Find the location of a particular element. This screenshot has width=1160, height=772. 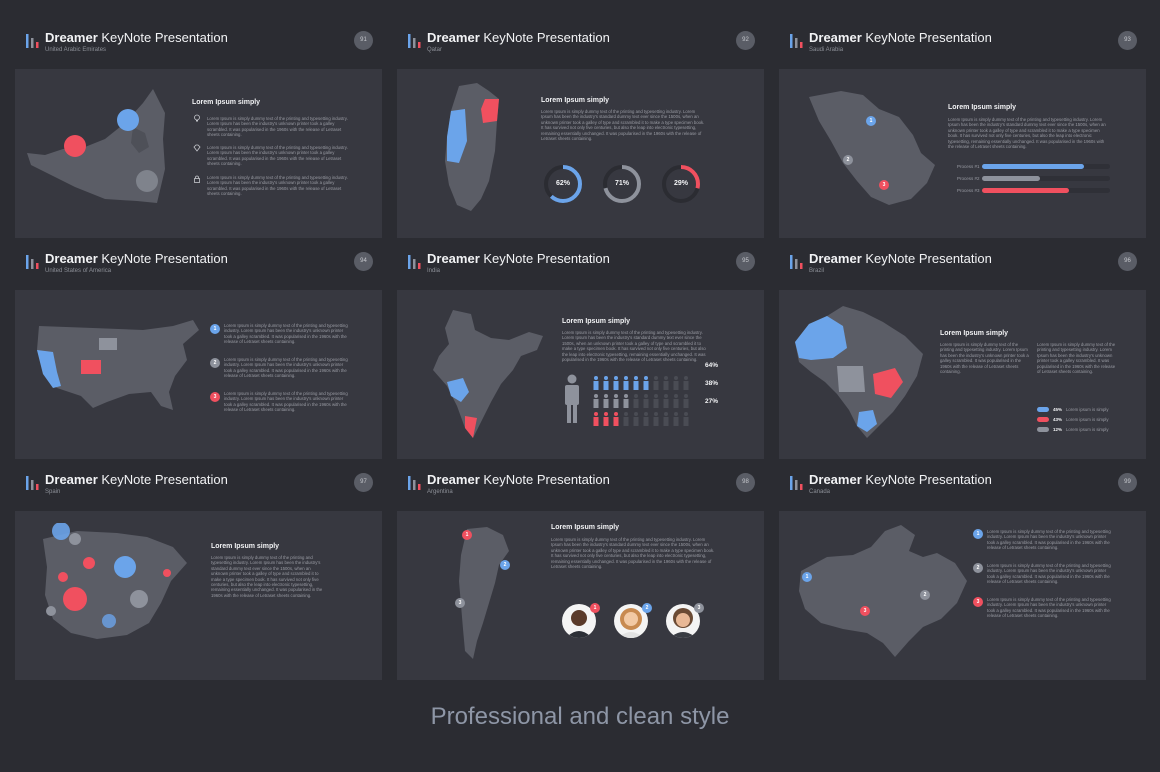

bar-label: Process #3 is located at coordinates (968, 190).